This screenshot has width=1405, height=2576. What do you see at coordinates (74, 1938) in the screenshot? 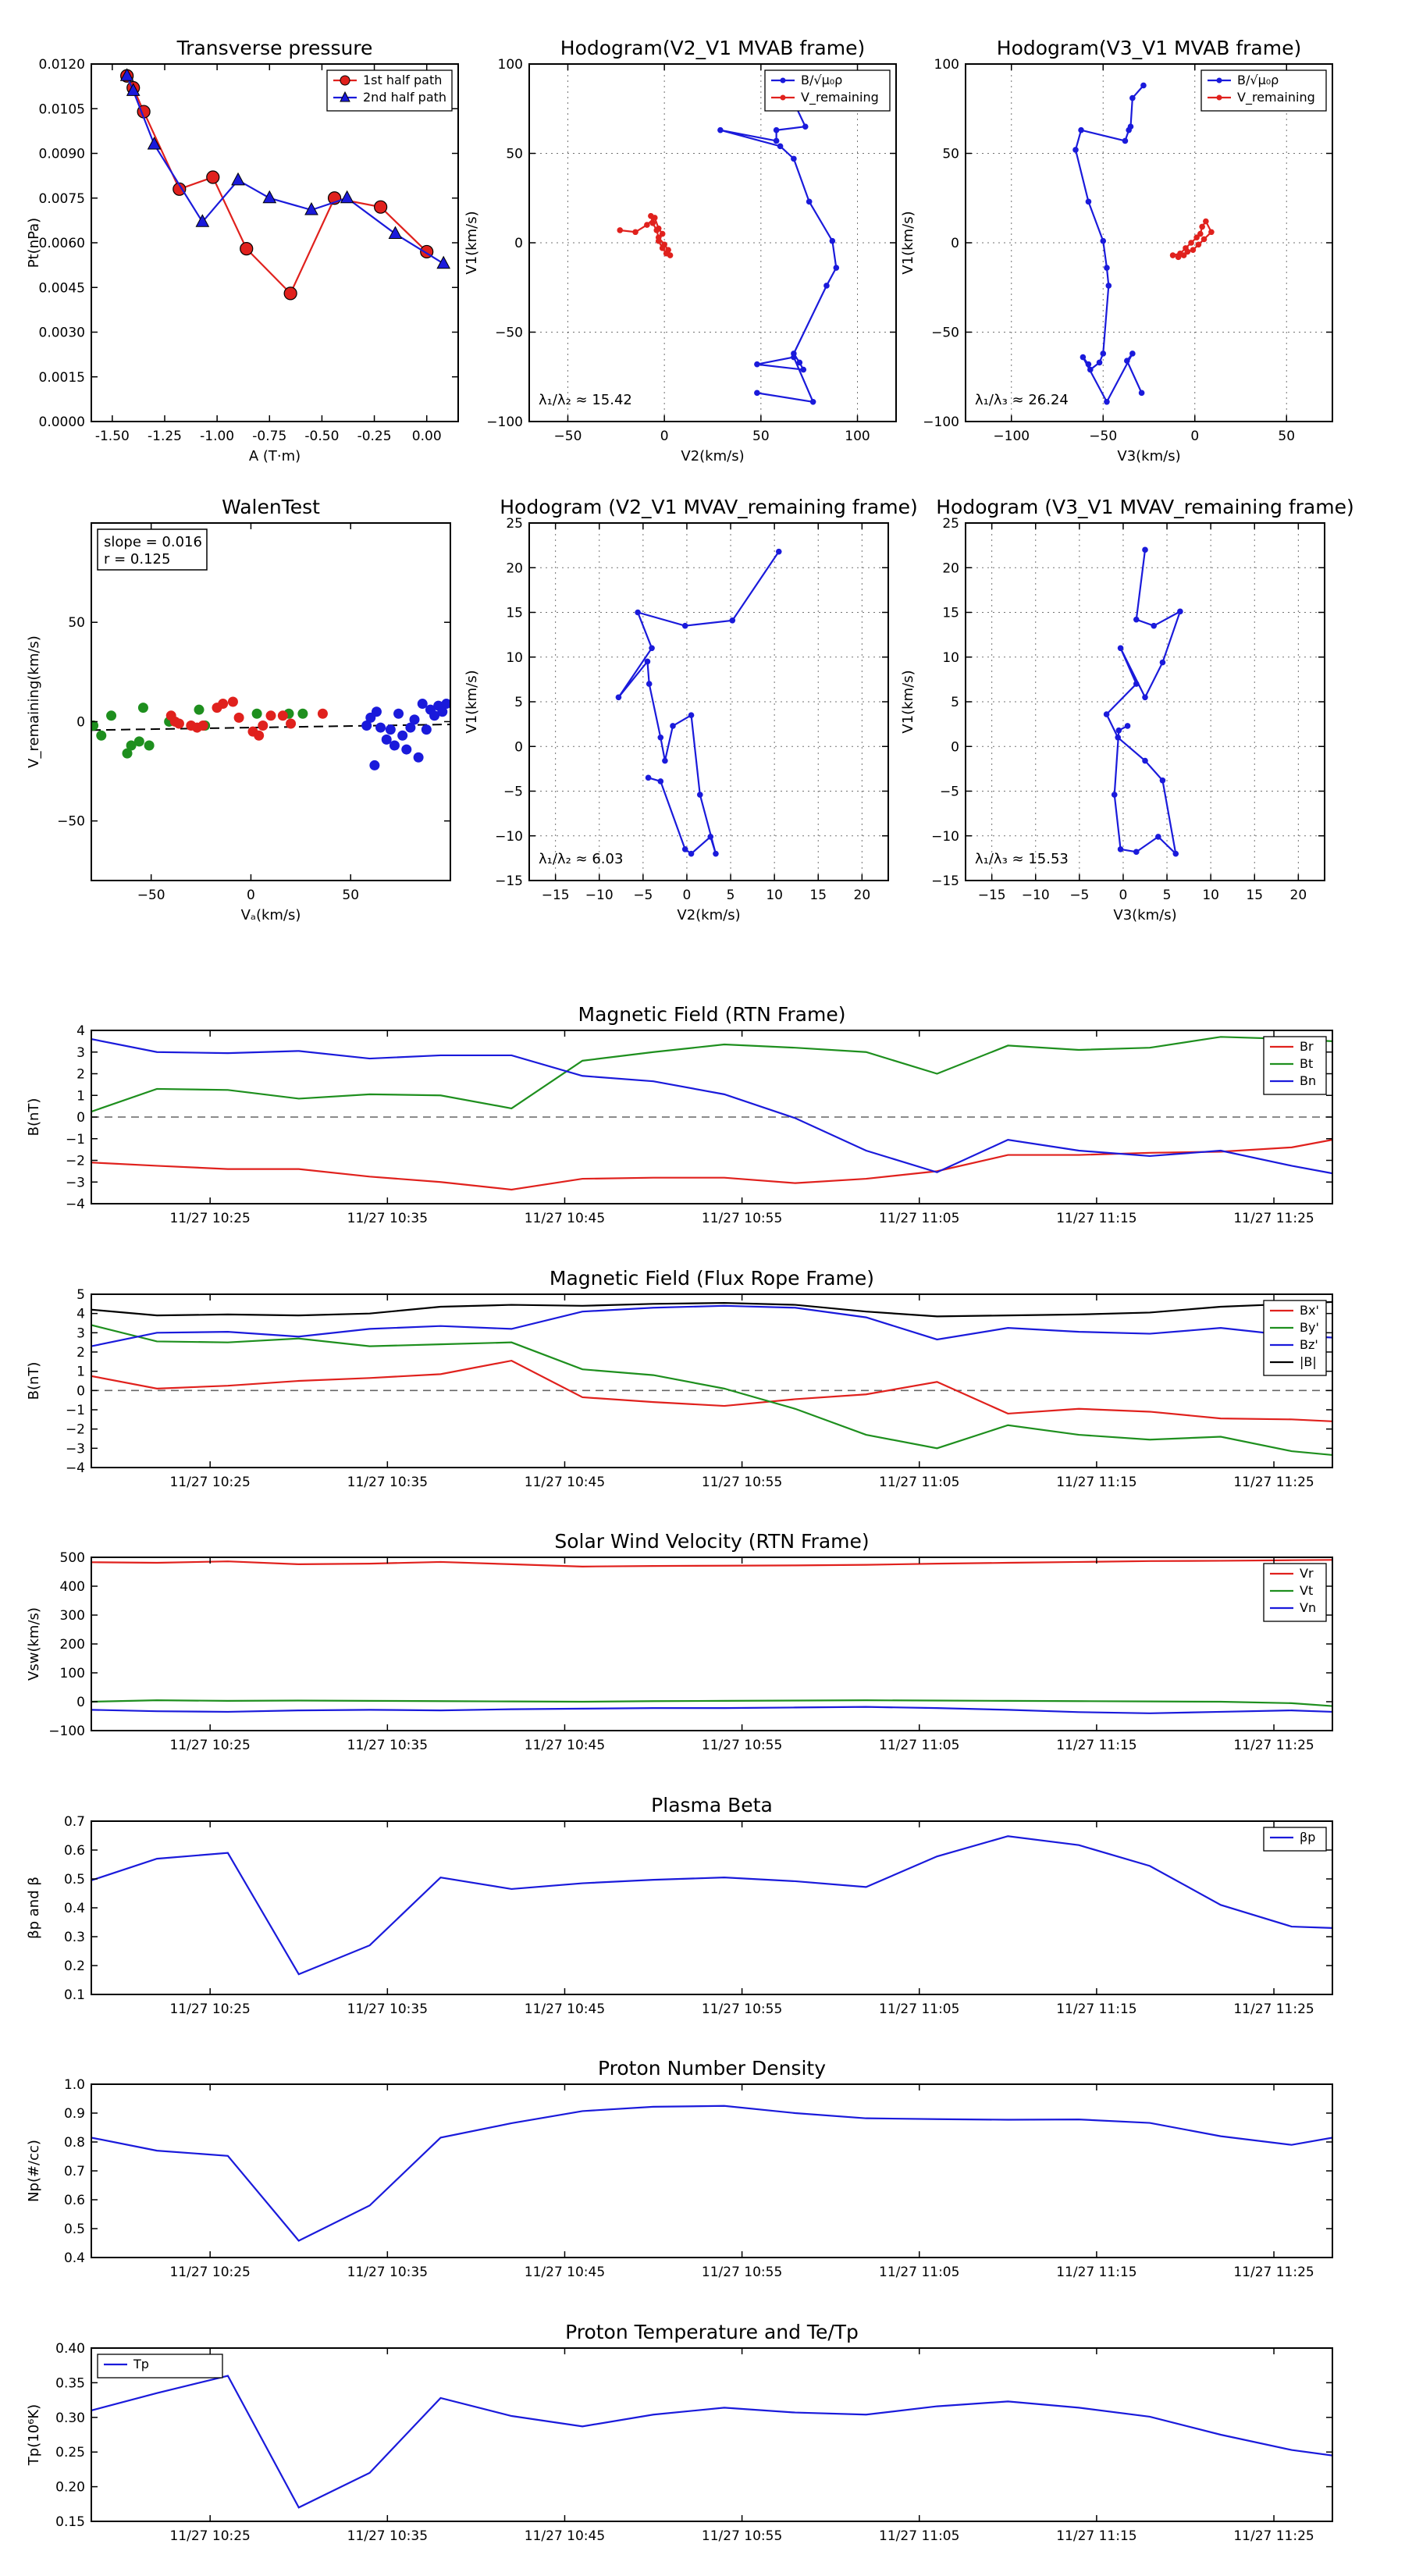
I see `tick-label-y: 0.3` at bounding box center [74, 1938].